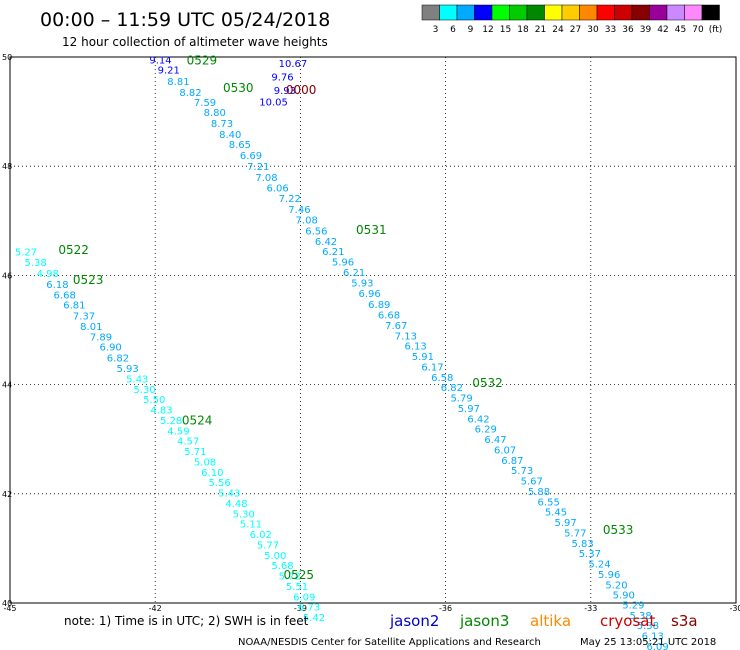 Image resolution: width=740 pixels, height=650 pixels. I want to click on latitude-tick-label: 50, so click(7, 57).